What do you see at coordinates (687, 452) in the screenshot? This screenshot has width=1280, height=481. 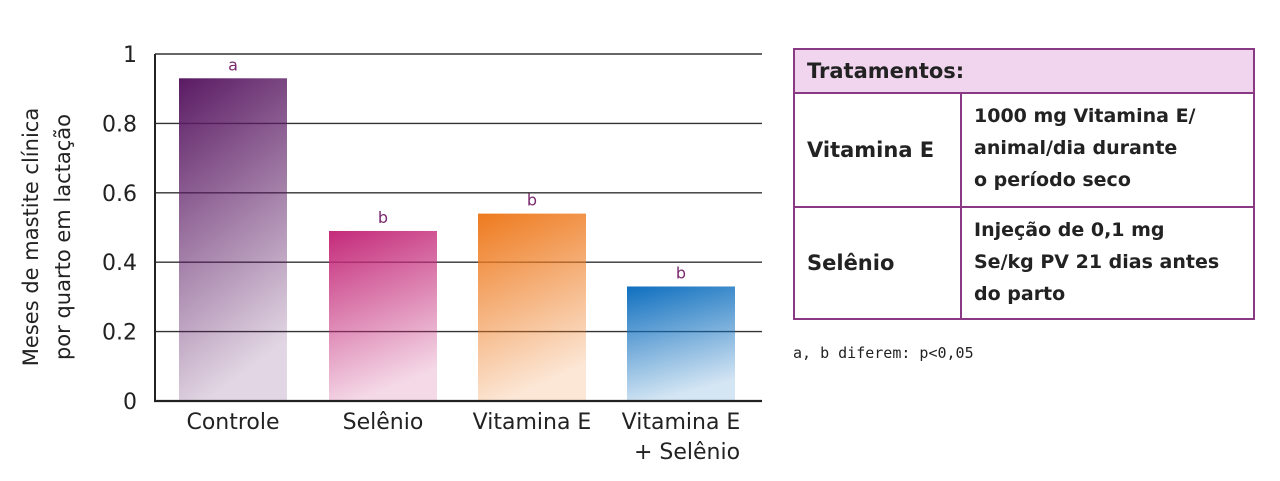 I see `x-tick-label: + Selênio` at bounding box center [687, 452].